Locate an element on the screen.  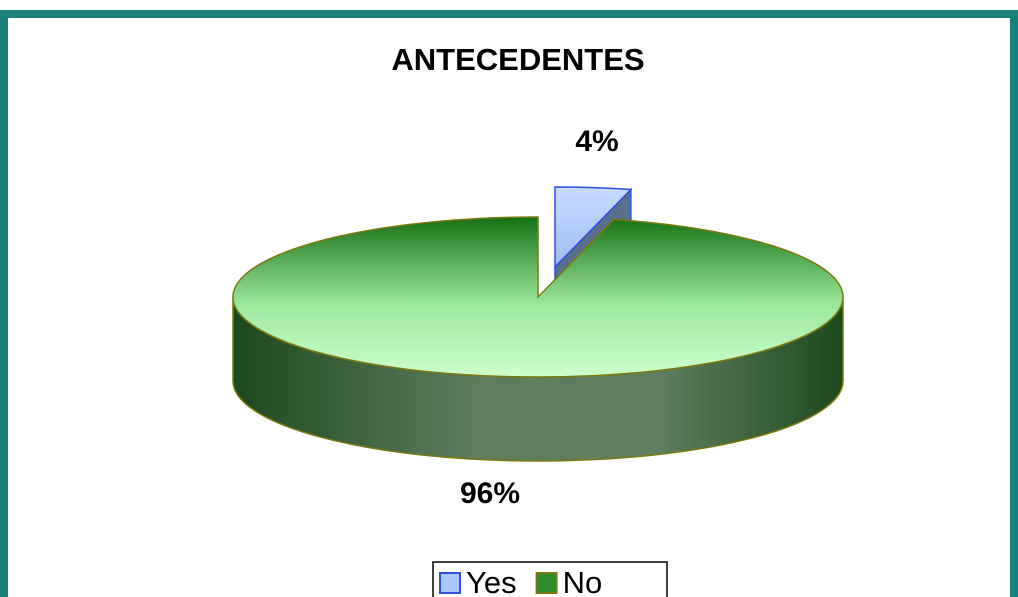
data-label: 96% is located at coordinates (490, 493).